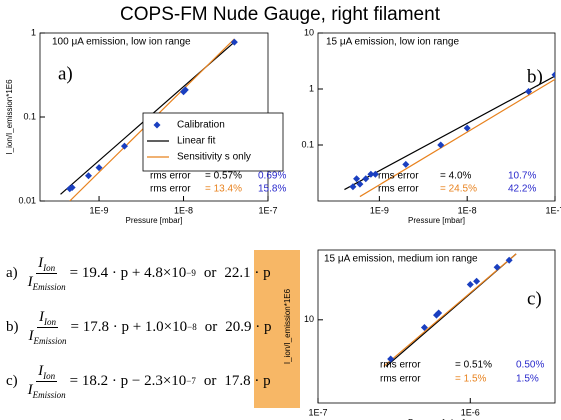  I want to click on rms-text: 0.50%, so click(530, 365).